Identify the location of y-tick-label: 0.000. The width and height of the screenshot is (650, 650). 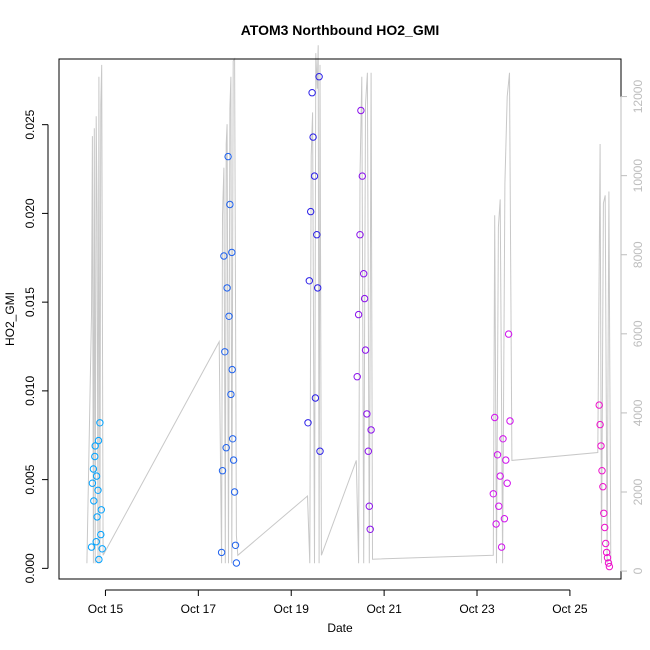
(30, 568).